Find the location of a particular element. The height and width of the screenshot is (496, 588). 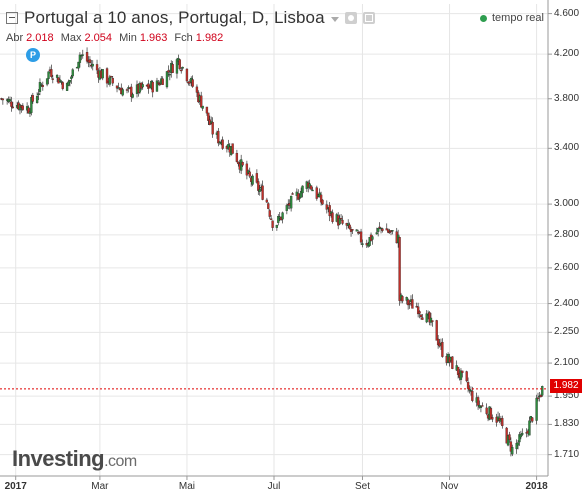

y-tick-label: 1.830 is located at coordinates (567, 424).